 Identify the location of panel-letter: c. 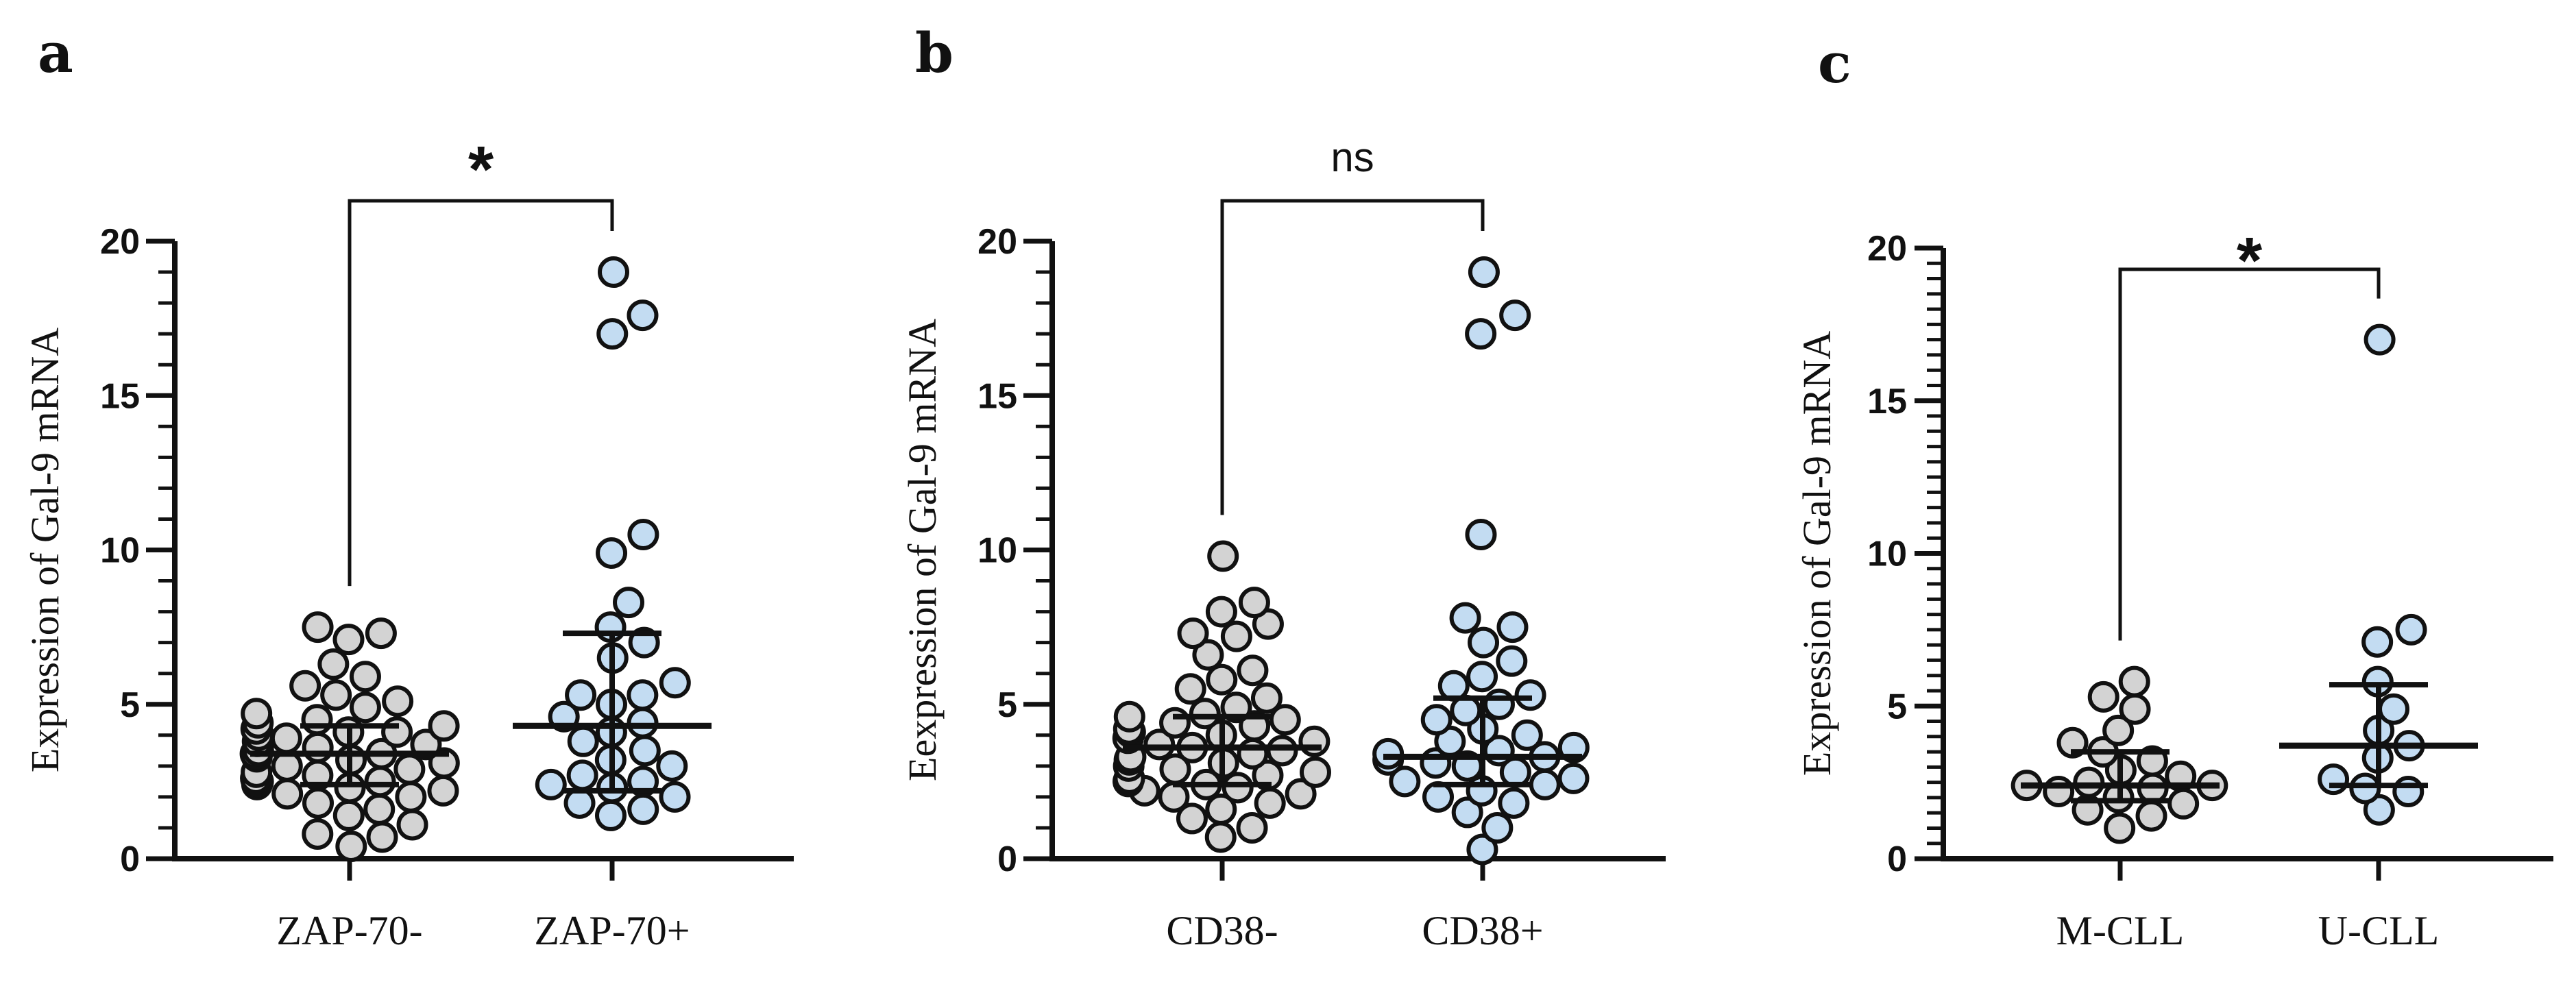
(1834, 63).